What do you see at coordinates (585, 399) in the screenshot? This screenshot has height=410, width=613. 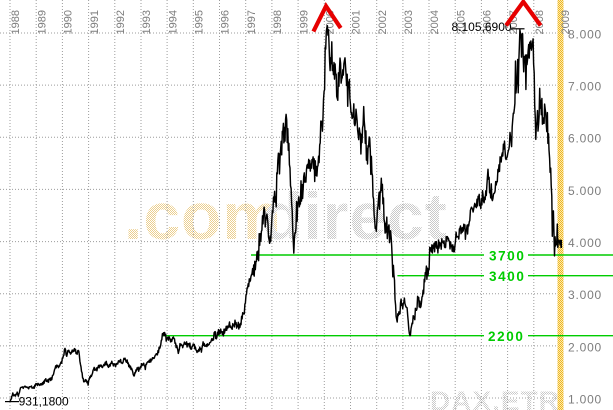 I see `svg-text: 1.000` at bounding box center [585, 399].